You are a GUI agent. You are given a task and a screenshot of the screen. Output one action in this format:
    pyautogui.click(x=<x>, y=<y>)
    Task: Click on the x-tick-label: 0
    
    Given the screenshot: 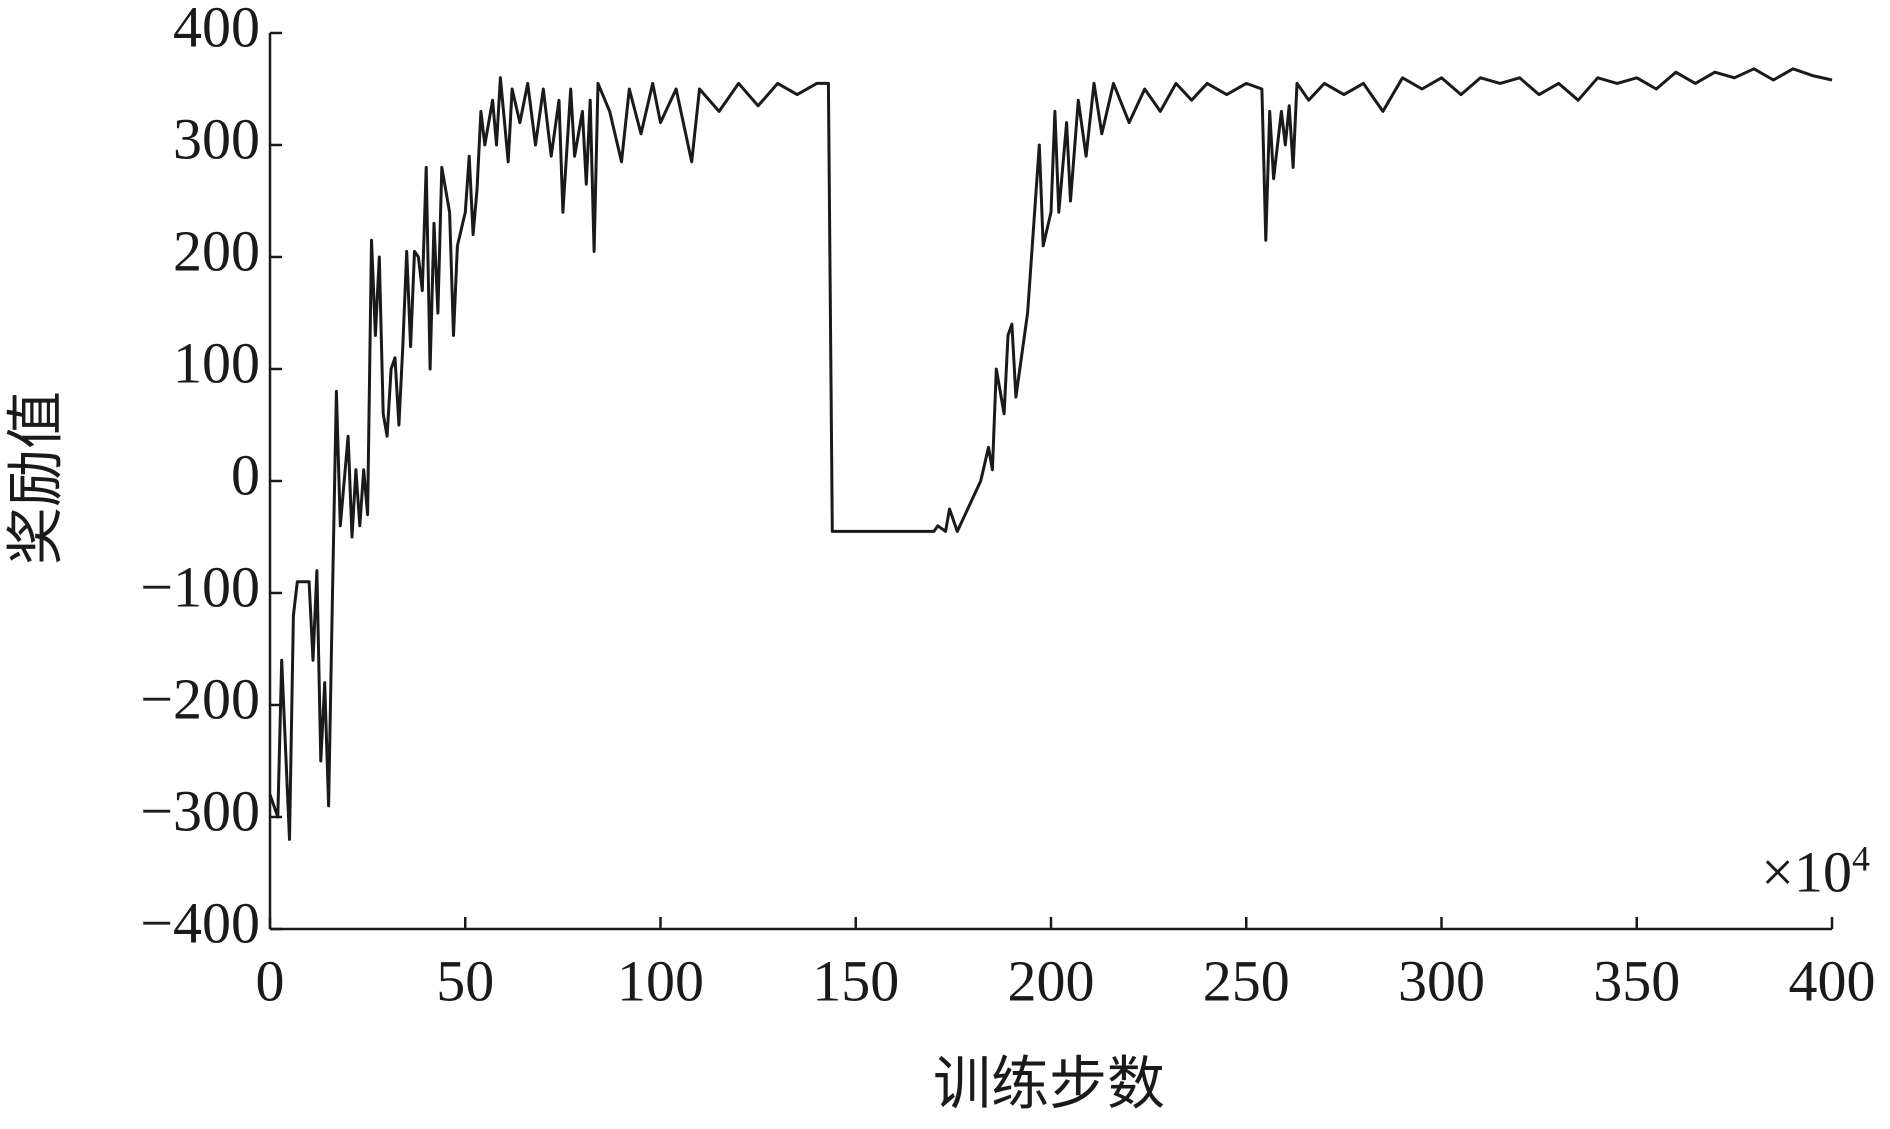 What is the action you would take?
    pyautogui.click(x=270, y=980)
    